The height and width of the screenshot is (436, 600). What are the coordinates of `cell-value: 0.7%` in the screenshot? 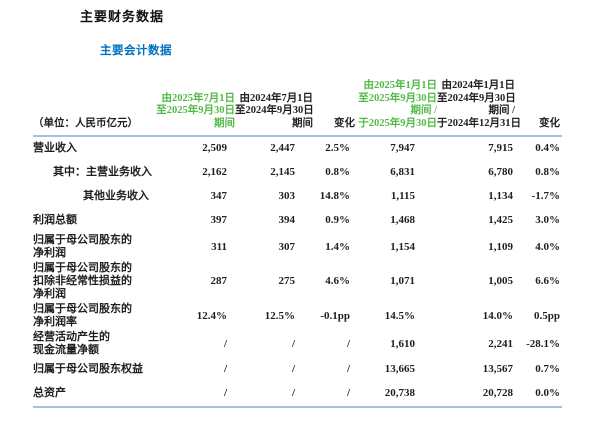 It's located at (547, 369).